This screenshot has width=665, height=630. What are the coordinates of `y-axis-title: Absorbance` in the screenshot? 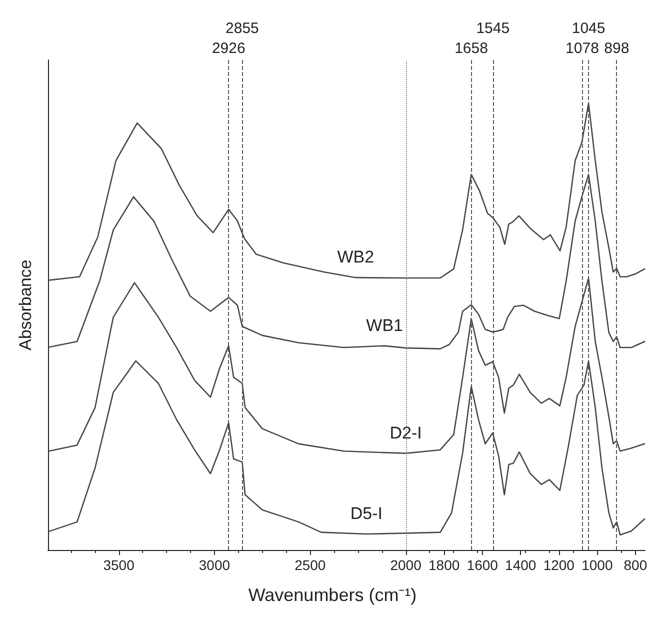 It's located at (25, 305).